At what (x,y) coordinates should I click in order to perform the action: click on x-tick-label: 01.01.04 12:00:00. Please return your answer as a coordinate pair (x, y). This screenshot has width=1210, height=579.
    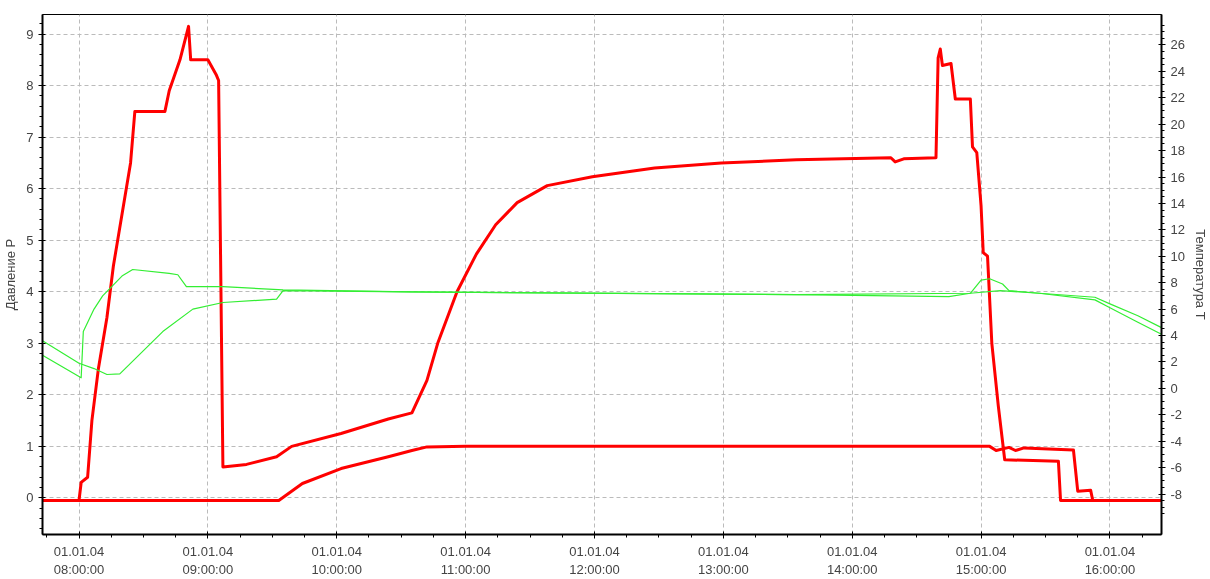
    Looking at the image, I should click on (594, 560).